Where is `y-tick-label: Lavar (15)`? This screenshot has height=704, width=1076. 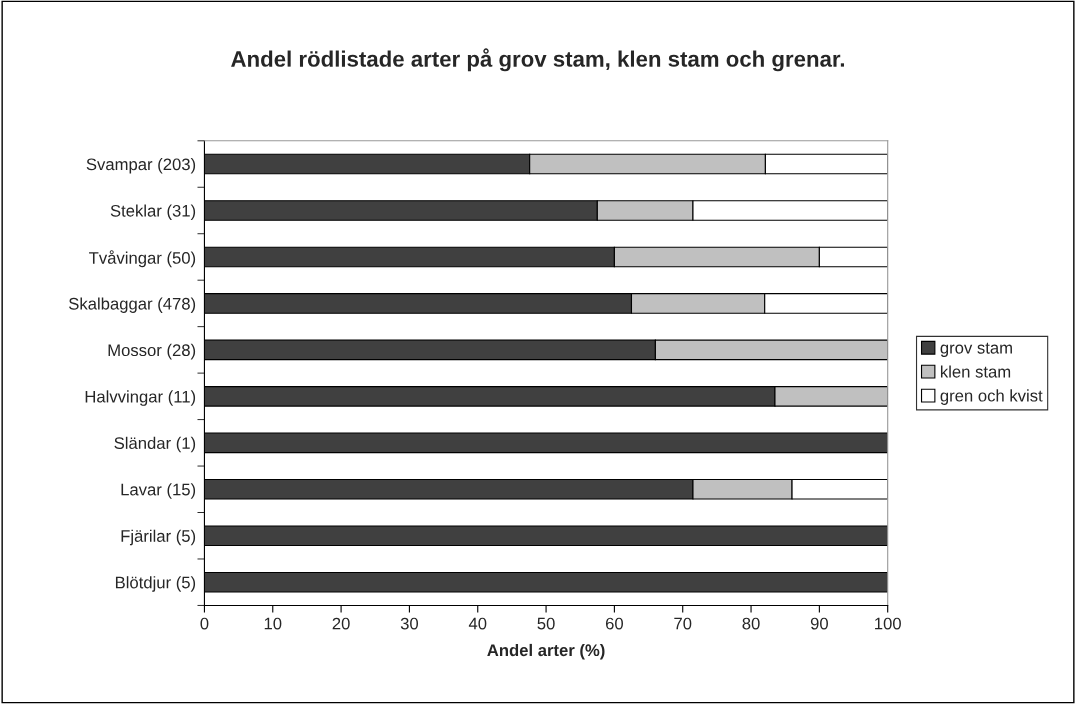 y-tick-label: Lavar (15) is located at coordinates (158, 491).